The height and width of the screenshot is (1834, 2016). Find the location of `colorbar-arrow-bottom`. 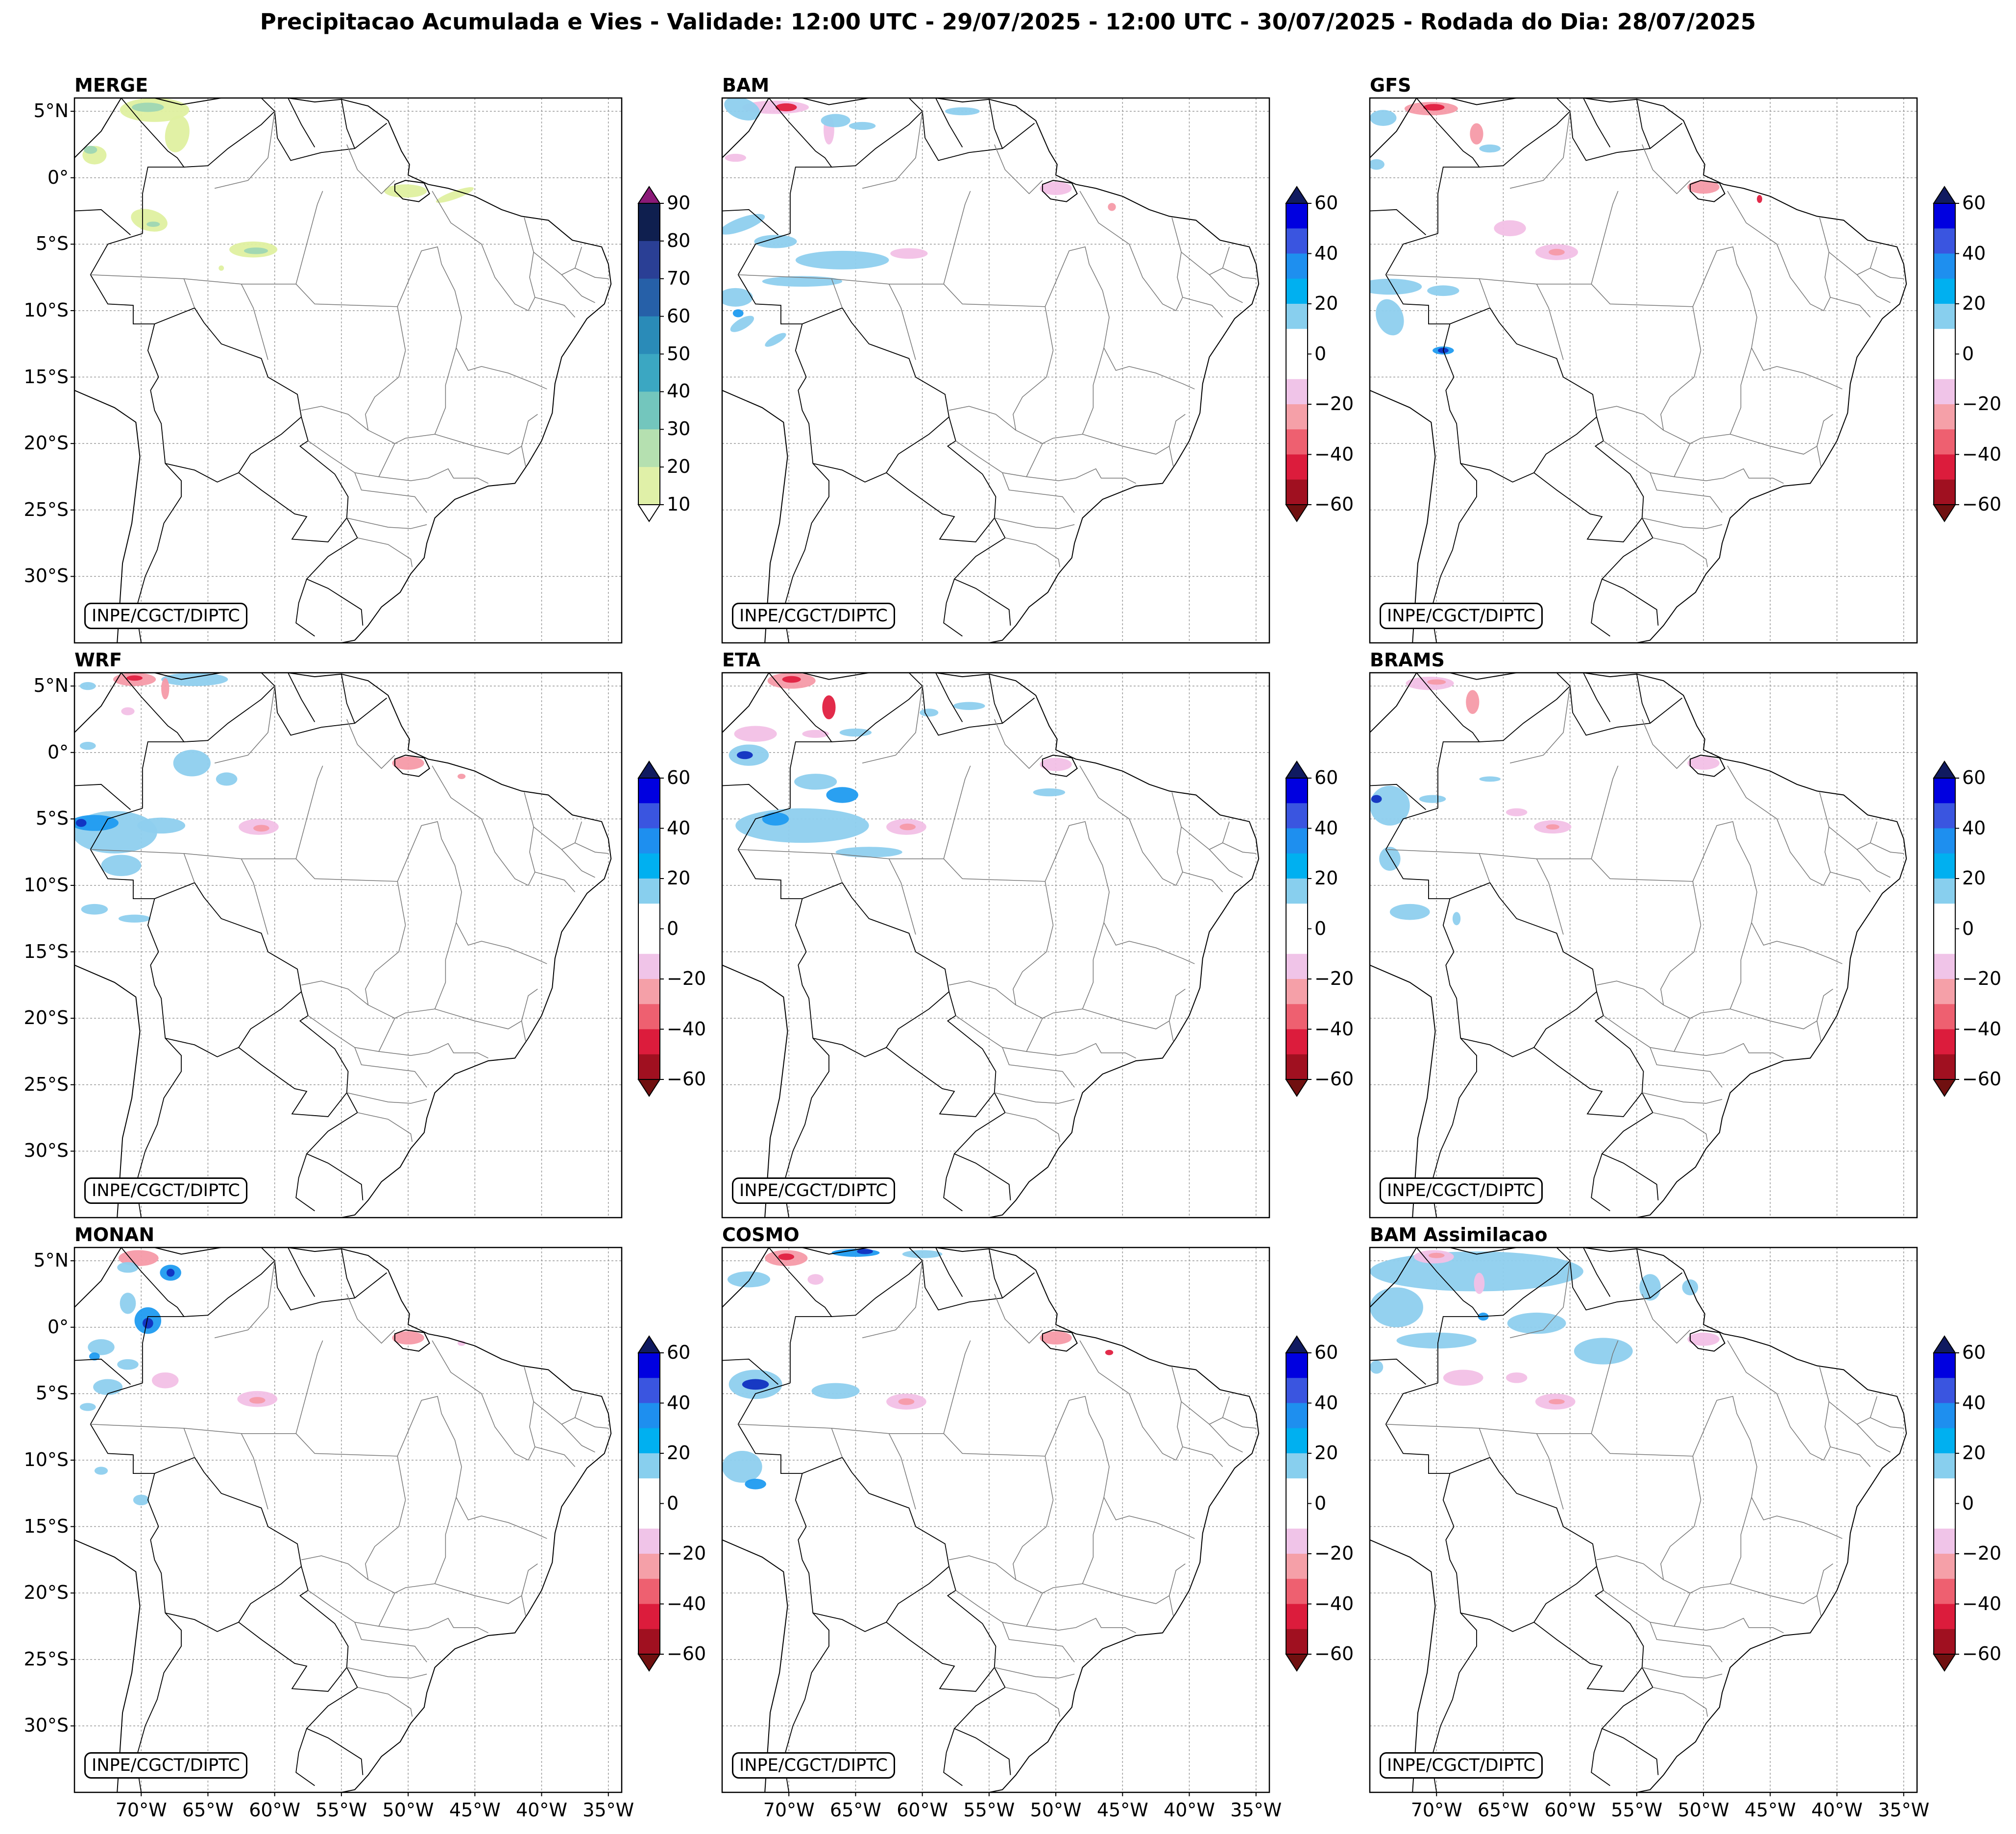

colorbar-arrow-bottom is located at coordinates (1944, 1088).